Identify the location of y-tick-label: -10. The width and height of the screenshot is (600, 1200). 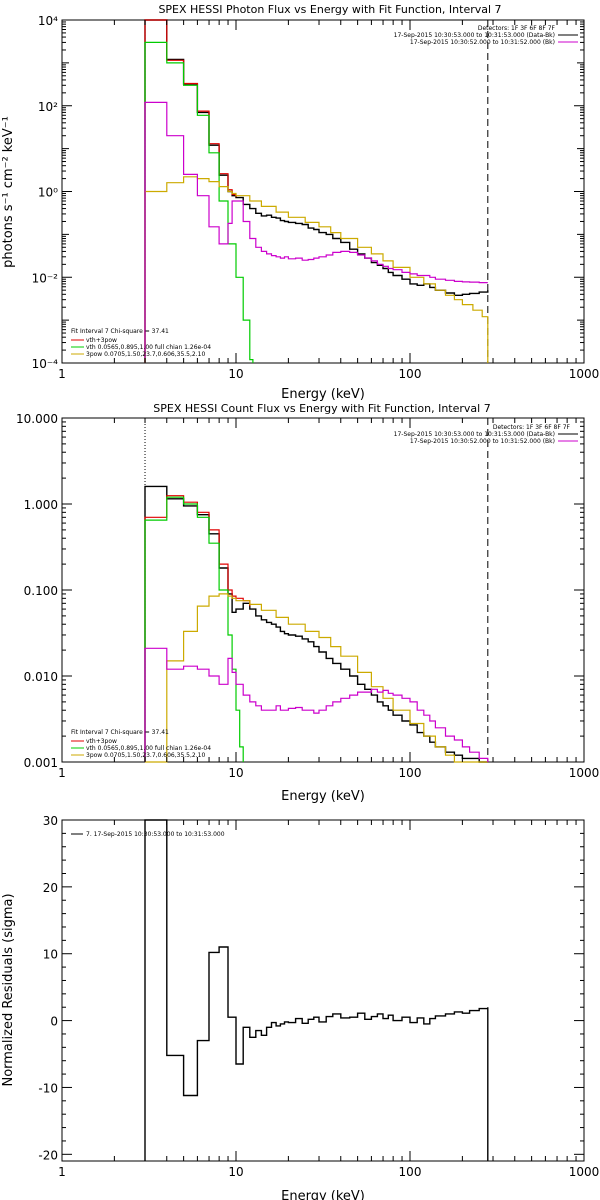
(48, 1088).